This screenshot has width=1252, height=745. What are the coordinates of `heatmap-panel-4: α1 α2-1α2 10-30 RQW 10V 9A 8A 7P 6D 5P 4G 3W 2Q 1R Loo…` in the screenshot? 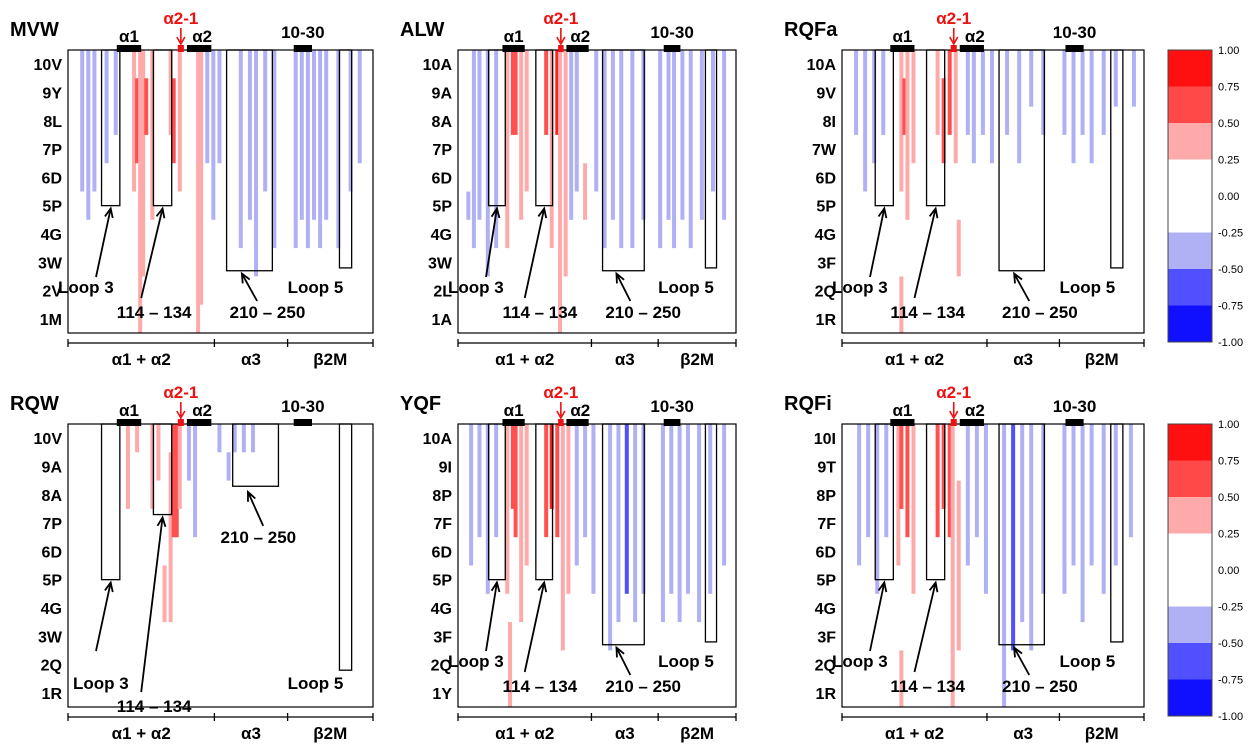 It's located at (192, 563).